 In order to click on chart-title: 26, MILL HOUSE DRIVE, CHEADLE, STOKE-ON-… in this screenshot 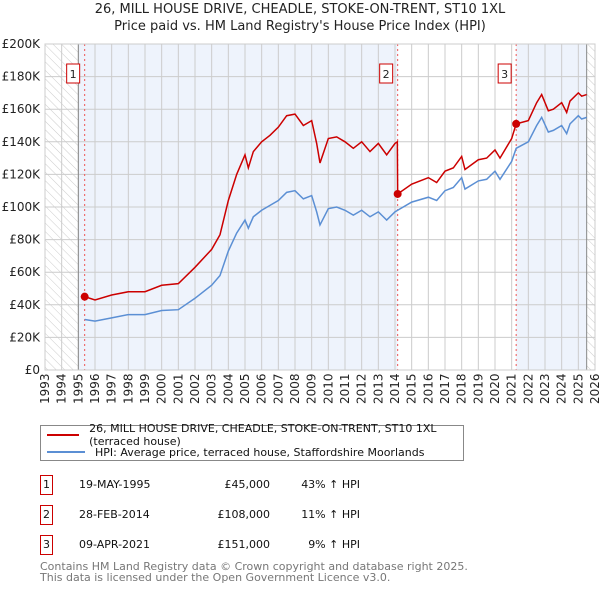, I will do `click(300, 9)`.